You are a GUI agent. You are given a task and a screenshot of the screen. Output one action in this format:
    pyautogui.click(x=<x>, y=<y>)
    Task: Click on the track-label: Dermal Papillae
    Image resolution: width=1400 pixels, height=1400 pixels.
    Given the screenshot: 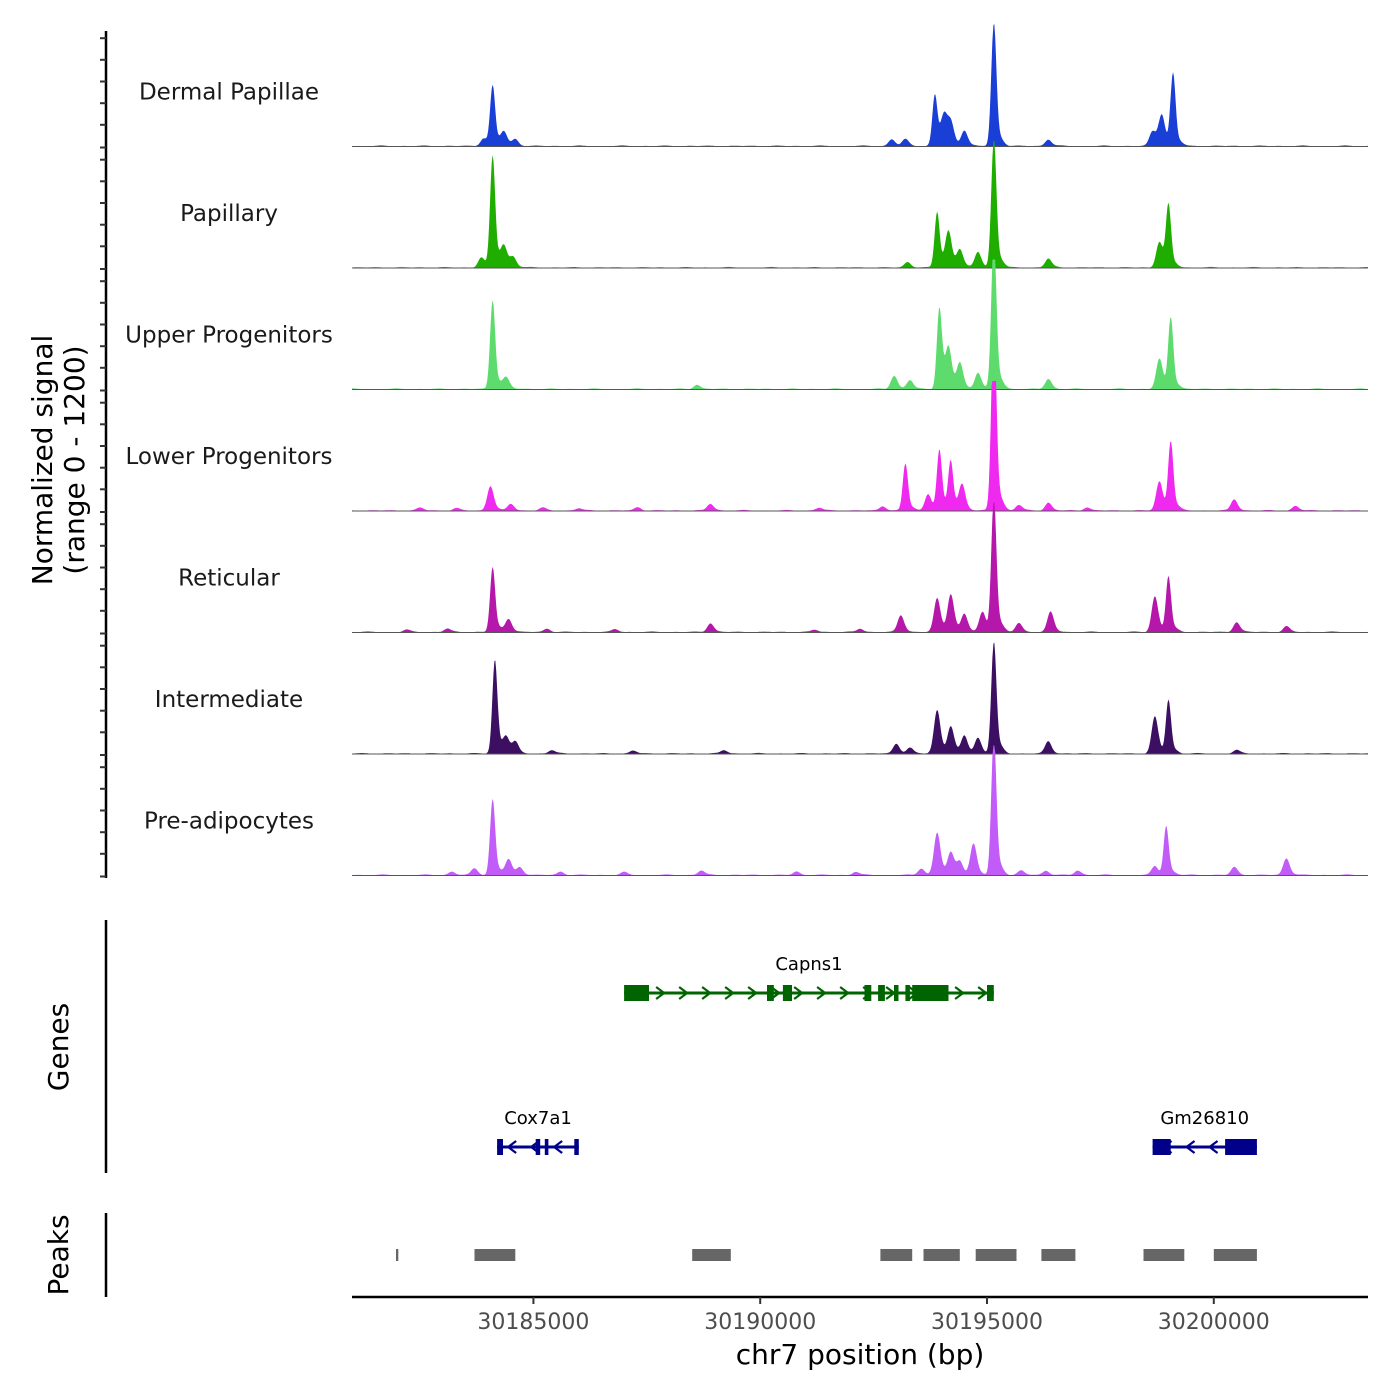 What is the action you would take?
    pyautogui.click(x=229, y=93)
    